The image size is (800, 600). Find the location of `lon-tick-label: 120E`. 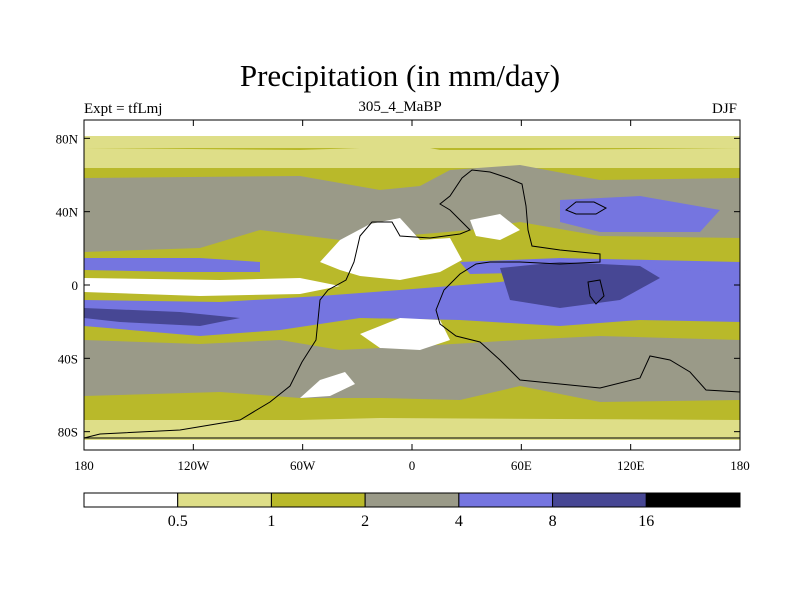

lon-tick-label: 120E is located at coordinates (631, 465).